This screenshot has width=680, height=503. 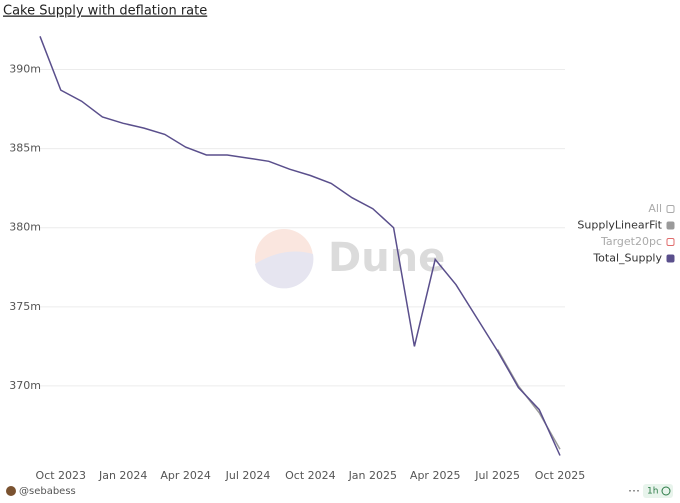 I want to click on author-avatar, so click(x=11, y=491).